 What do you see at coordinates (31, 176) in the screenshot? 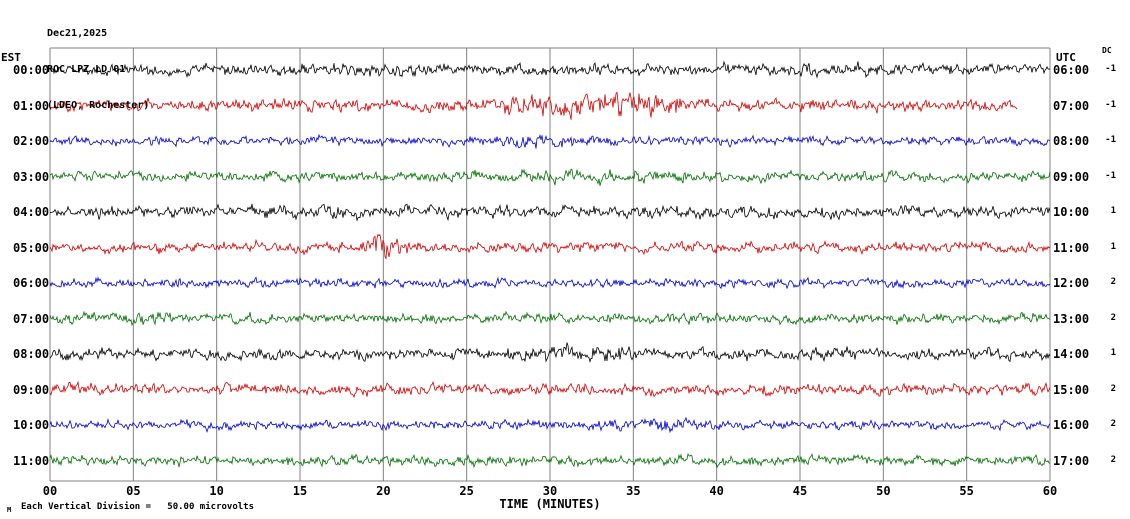
I see `est-time-label: 03:00` at bounding box center [31, 176].